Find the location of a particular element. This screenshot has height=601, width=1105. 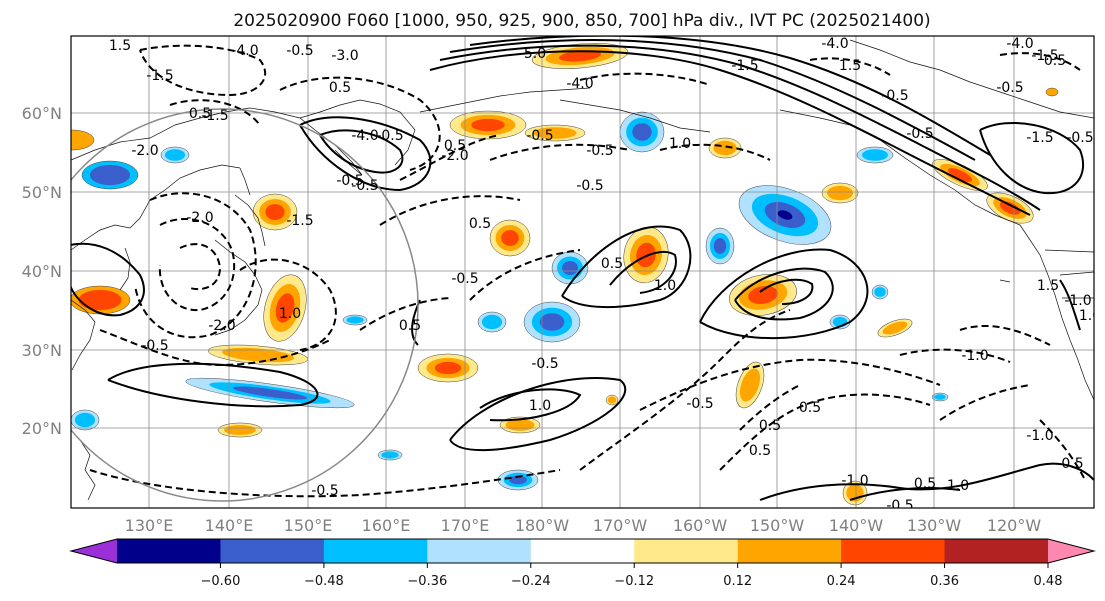

contour-label: -3.0 is located at coordinates (344, 56).